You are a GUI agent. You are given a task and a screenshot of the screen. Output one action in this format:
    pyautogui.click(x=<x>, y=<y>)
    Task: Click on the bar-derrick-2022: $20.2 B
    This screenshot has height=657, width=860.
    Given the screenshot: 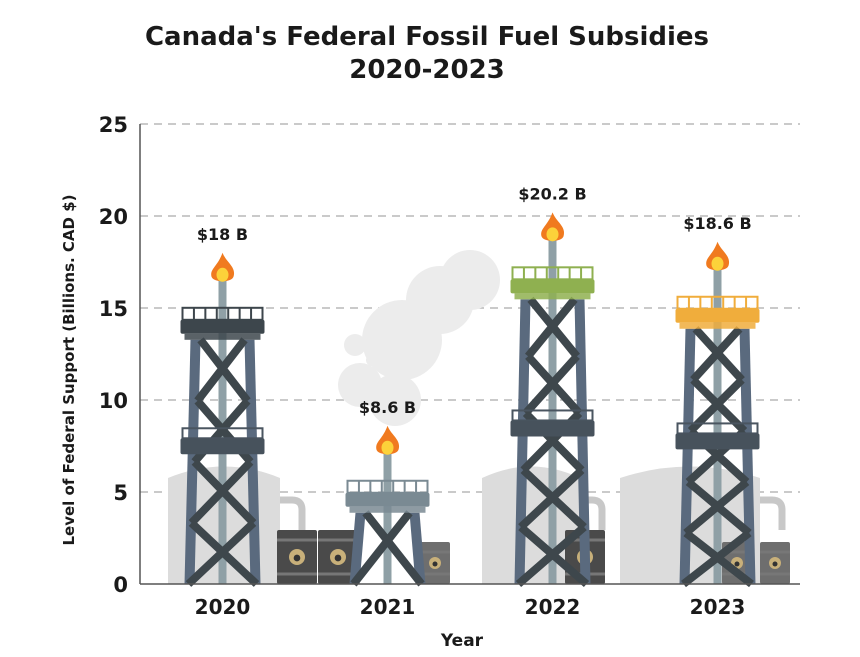 What is the action you would take?
    pyautogui.click(x=552, y=386)
    